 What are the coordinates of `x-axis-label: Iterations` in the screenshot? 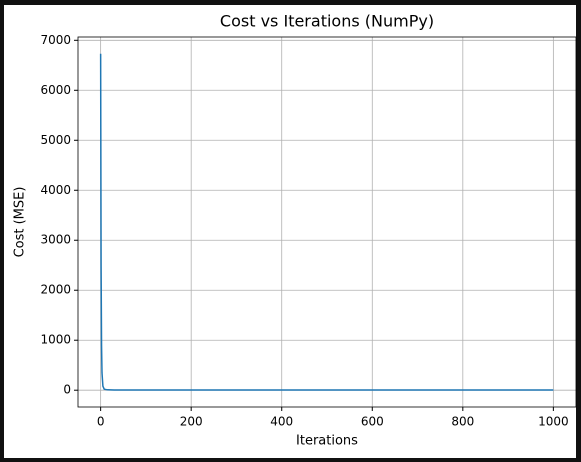 It's located at (327, 441).